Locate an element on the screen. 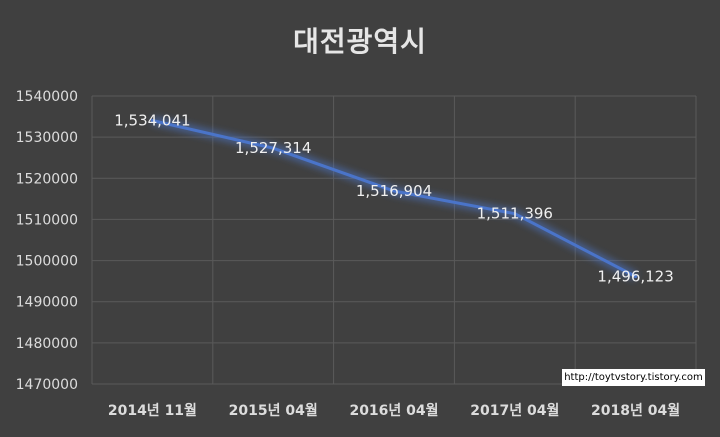  watermark-url: http://toytvstory.tistory.com is located at coordinates (633, 377).